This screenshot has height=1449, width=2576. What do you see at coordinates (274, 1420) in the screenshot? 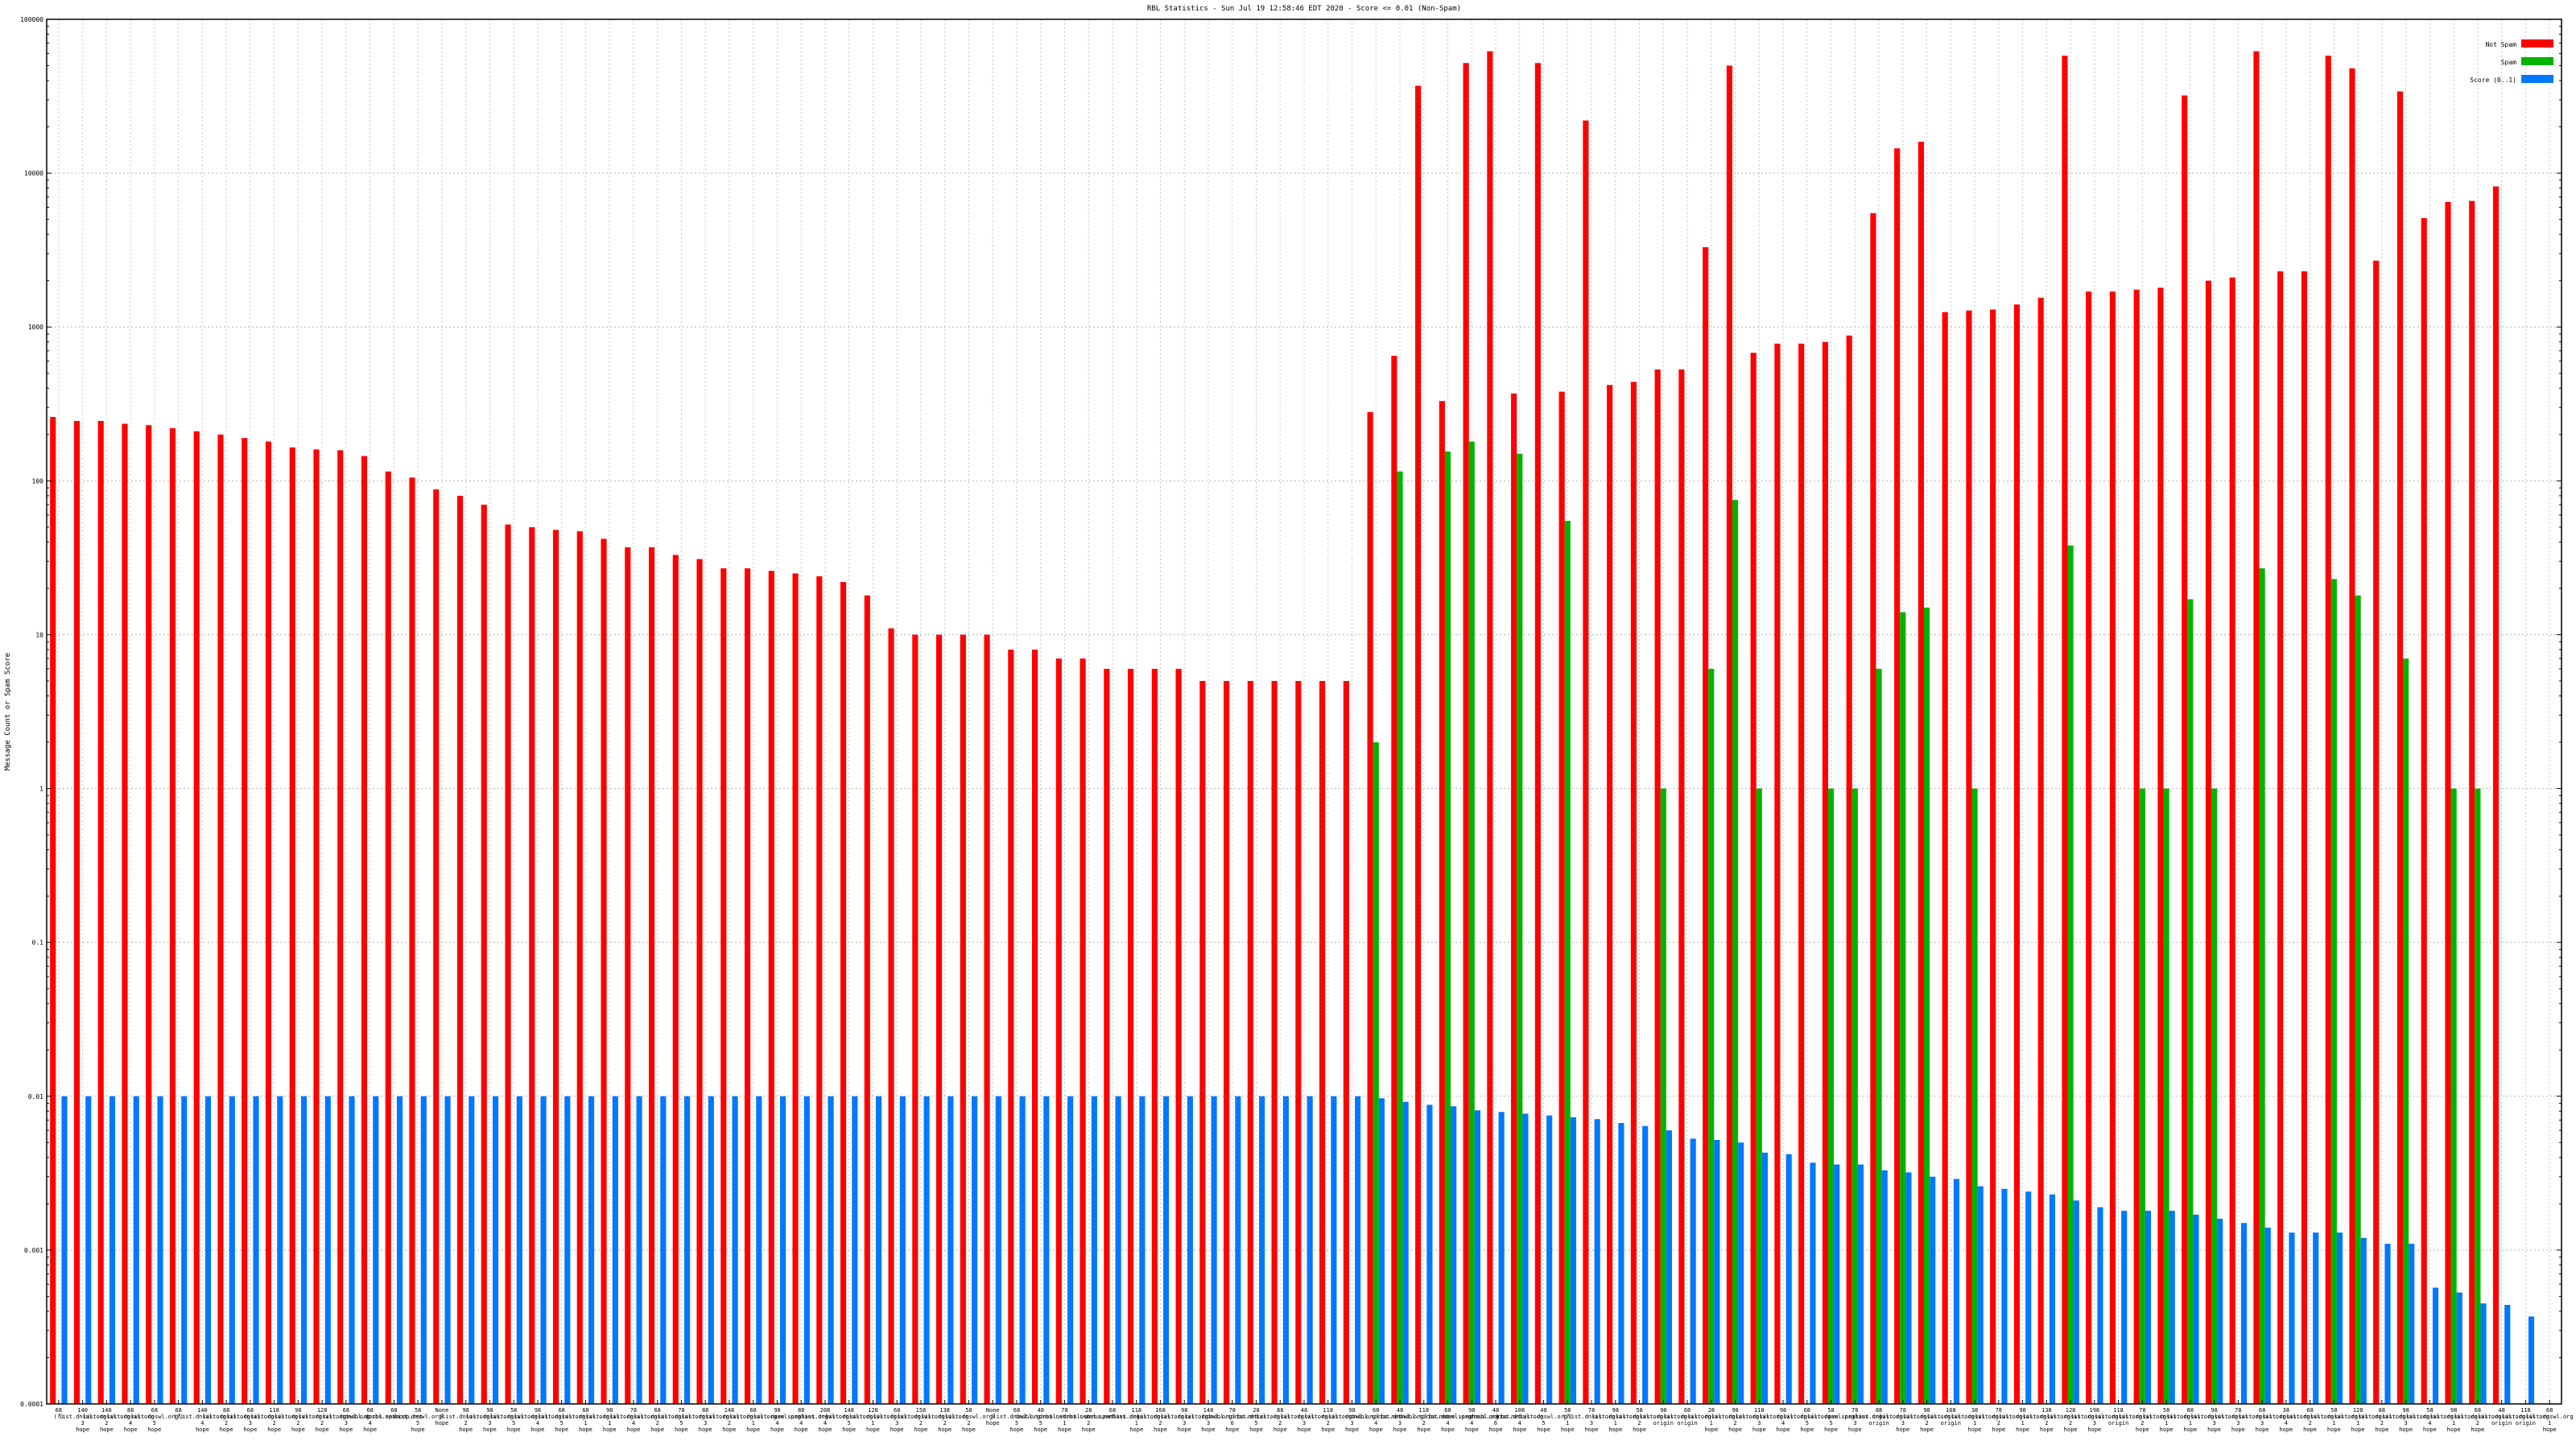
I see `x-tick-label: 118 list.dnswl.org 2 hope` at bounding box center [274, 1420].